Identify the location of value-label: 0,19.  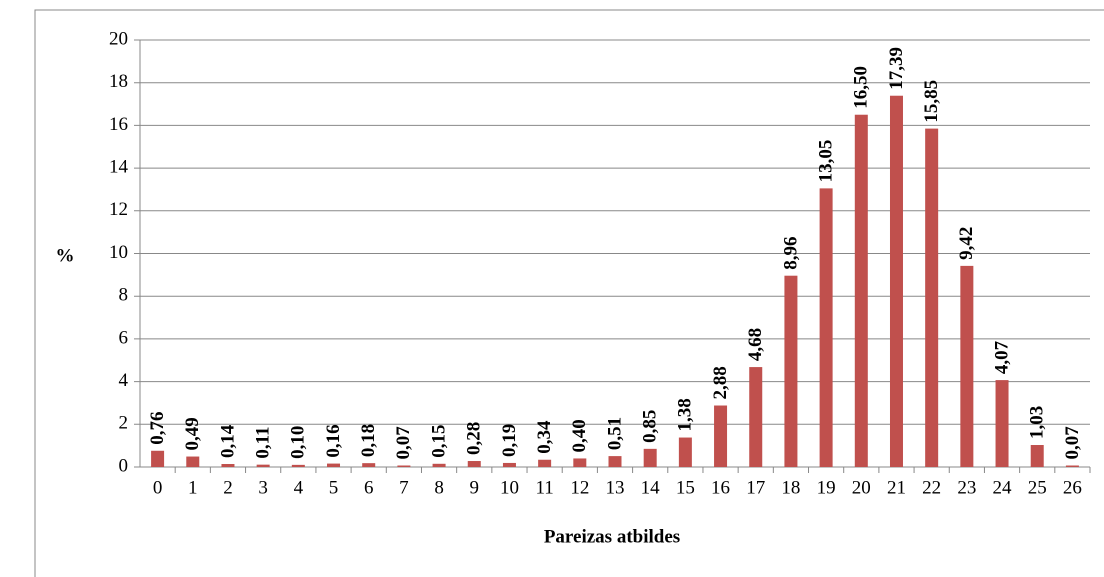
(509, 440).